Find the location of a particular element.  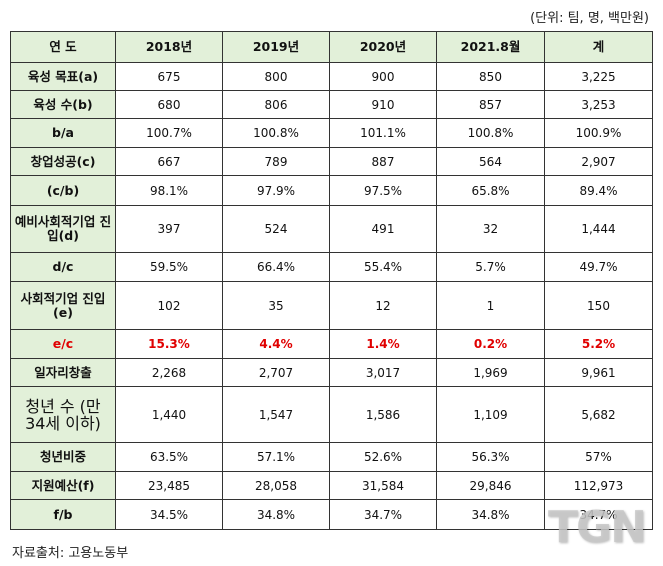

table-row: 육성 수(b) 680 806 910 857 3,253 is located at coordinates (331, 104).